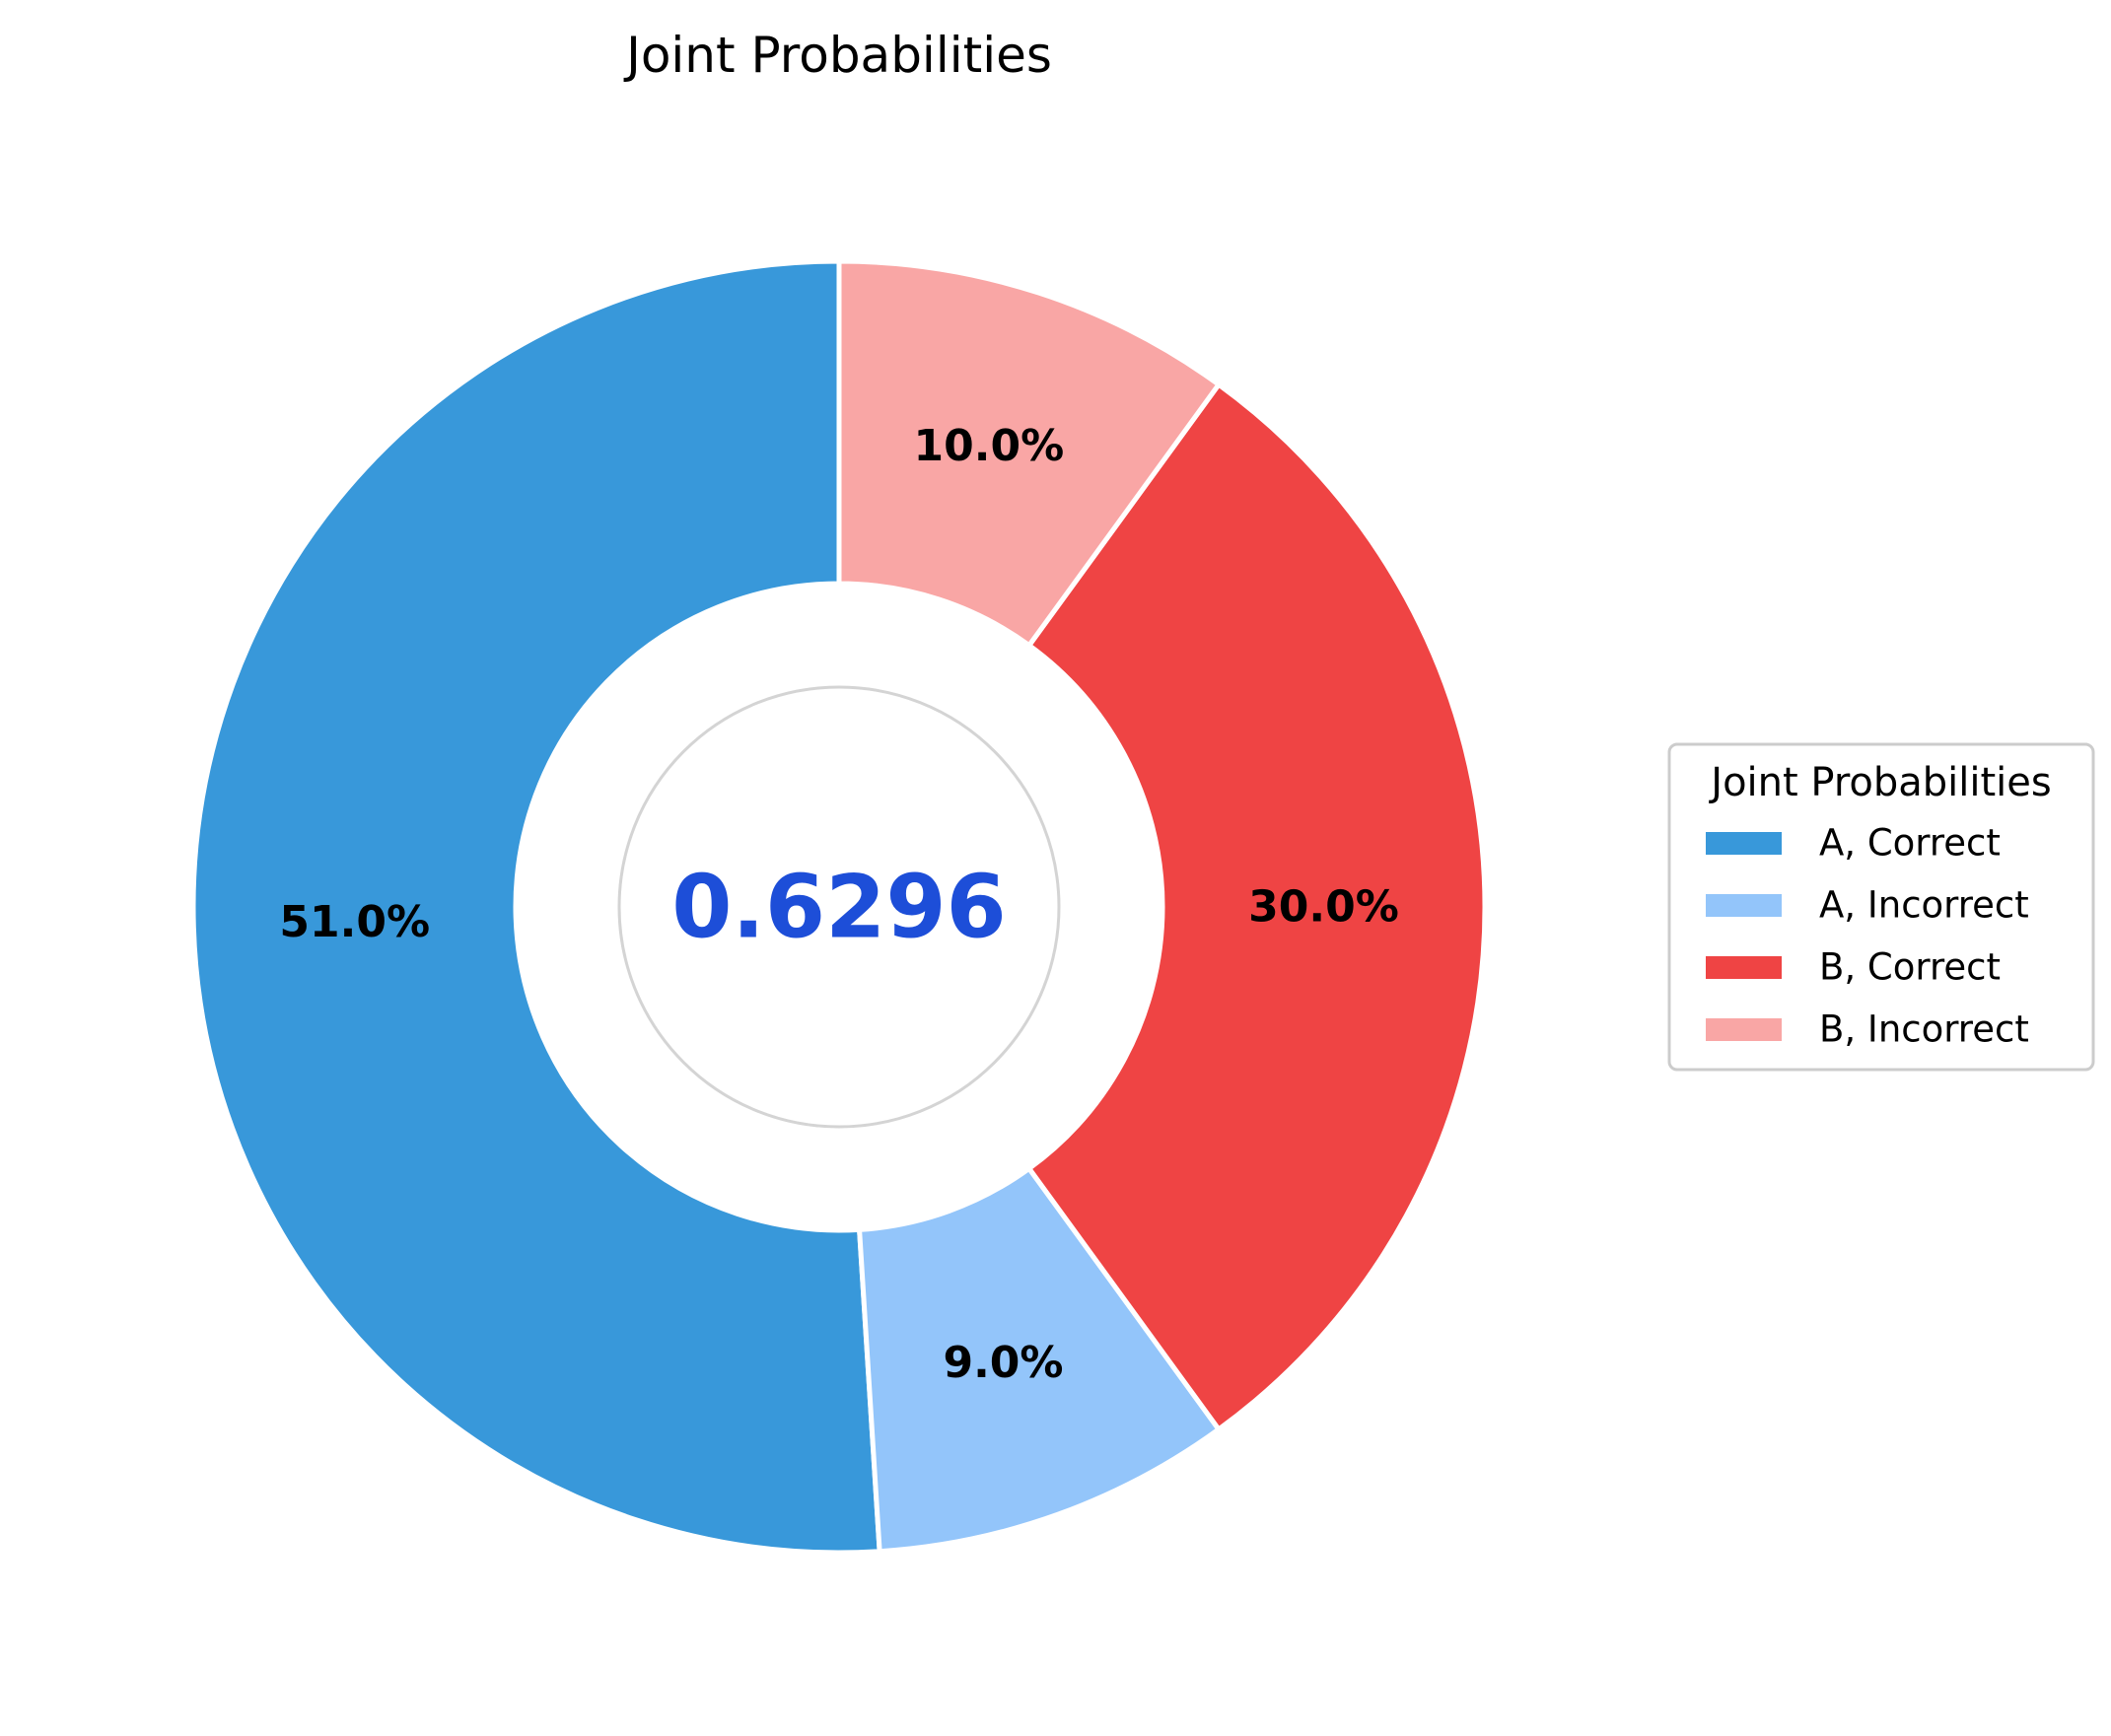 This screenshot has height=1736, width=2111. I want to click on percent-label: 30.0%, so click(1323, 907).